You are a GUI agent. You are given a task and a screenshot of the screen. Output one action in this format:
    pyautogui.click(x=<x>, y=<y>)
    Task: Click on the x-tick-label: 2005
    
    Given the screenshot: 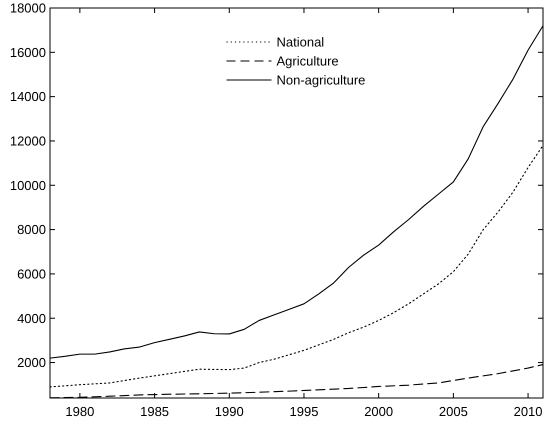 What is the action you would take?
    pyautogui.click(x=453, y=411)
    